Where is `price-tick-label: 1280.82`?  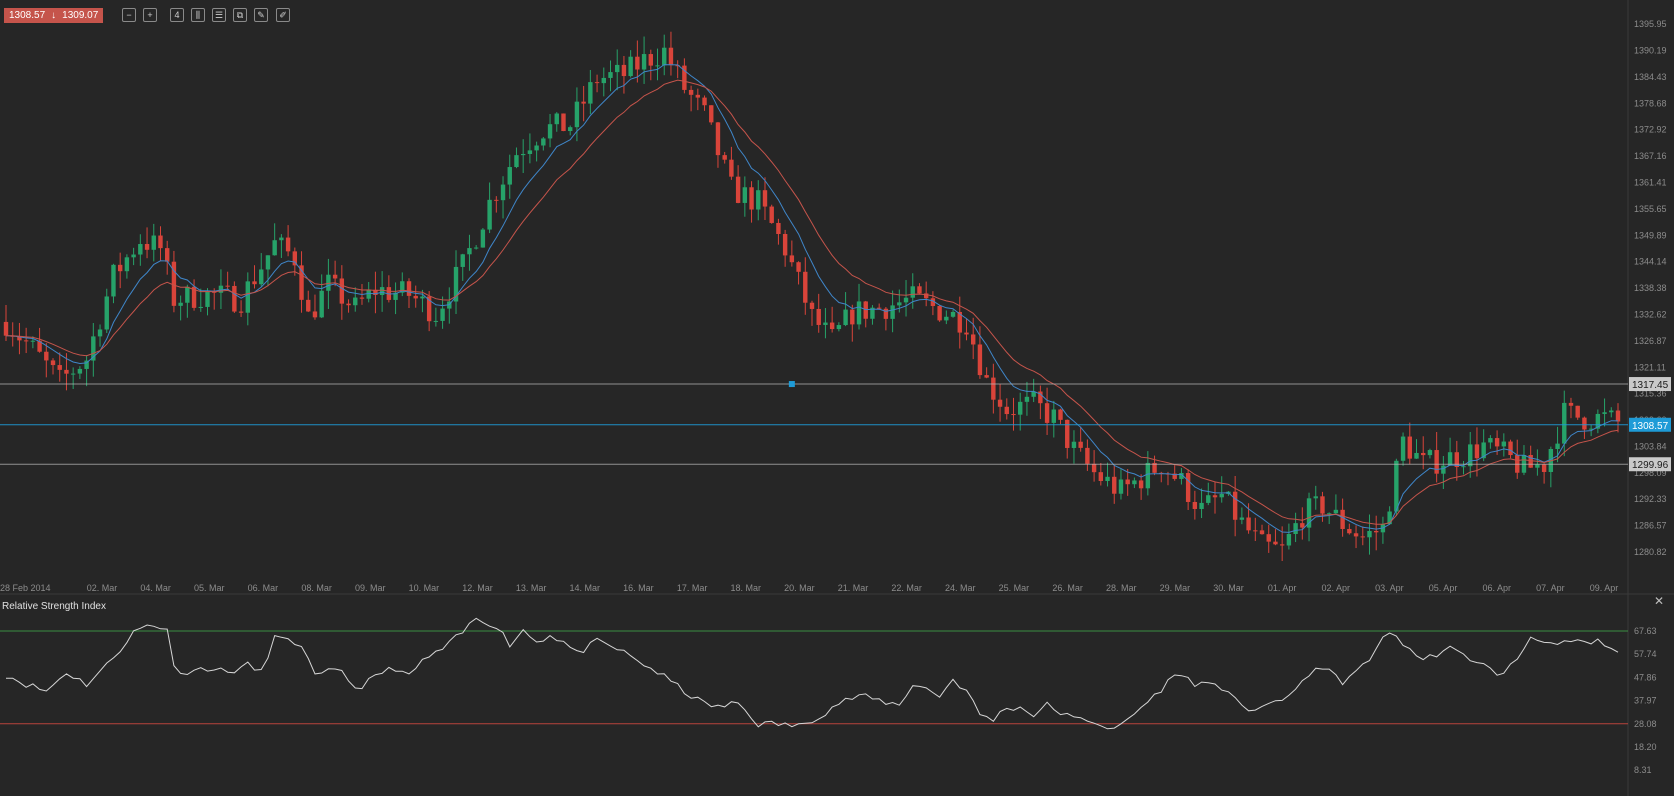 price-tick-label: 1280.82 is located at coordinates (1650, 552).